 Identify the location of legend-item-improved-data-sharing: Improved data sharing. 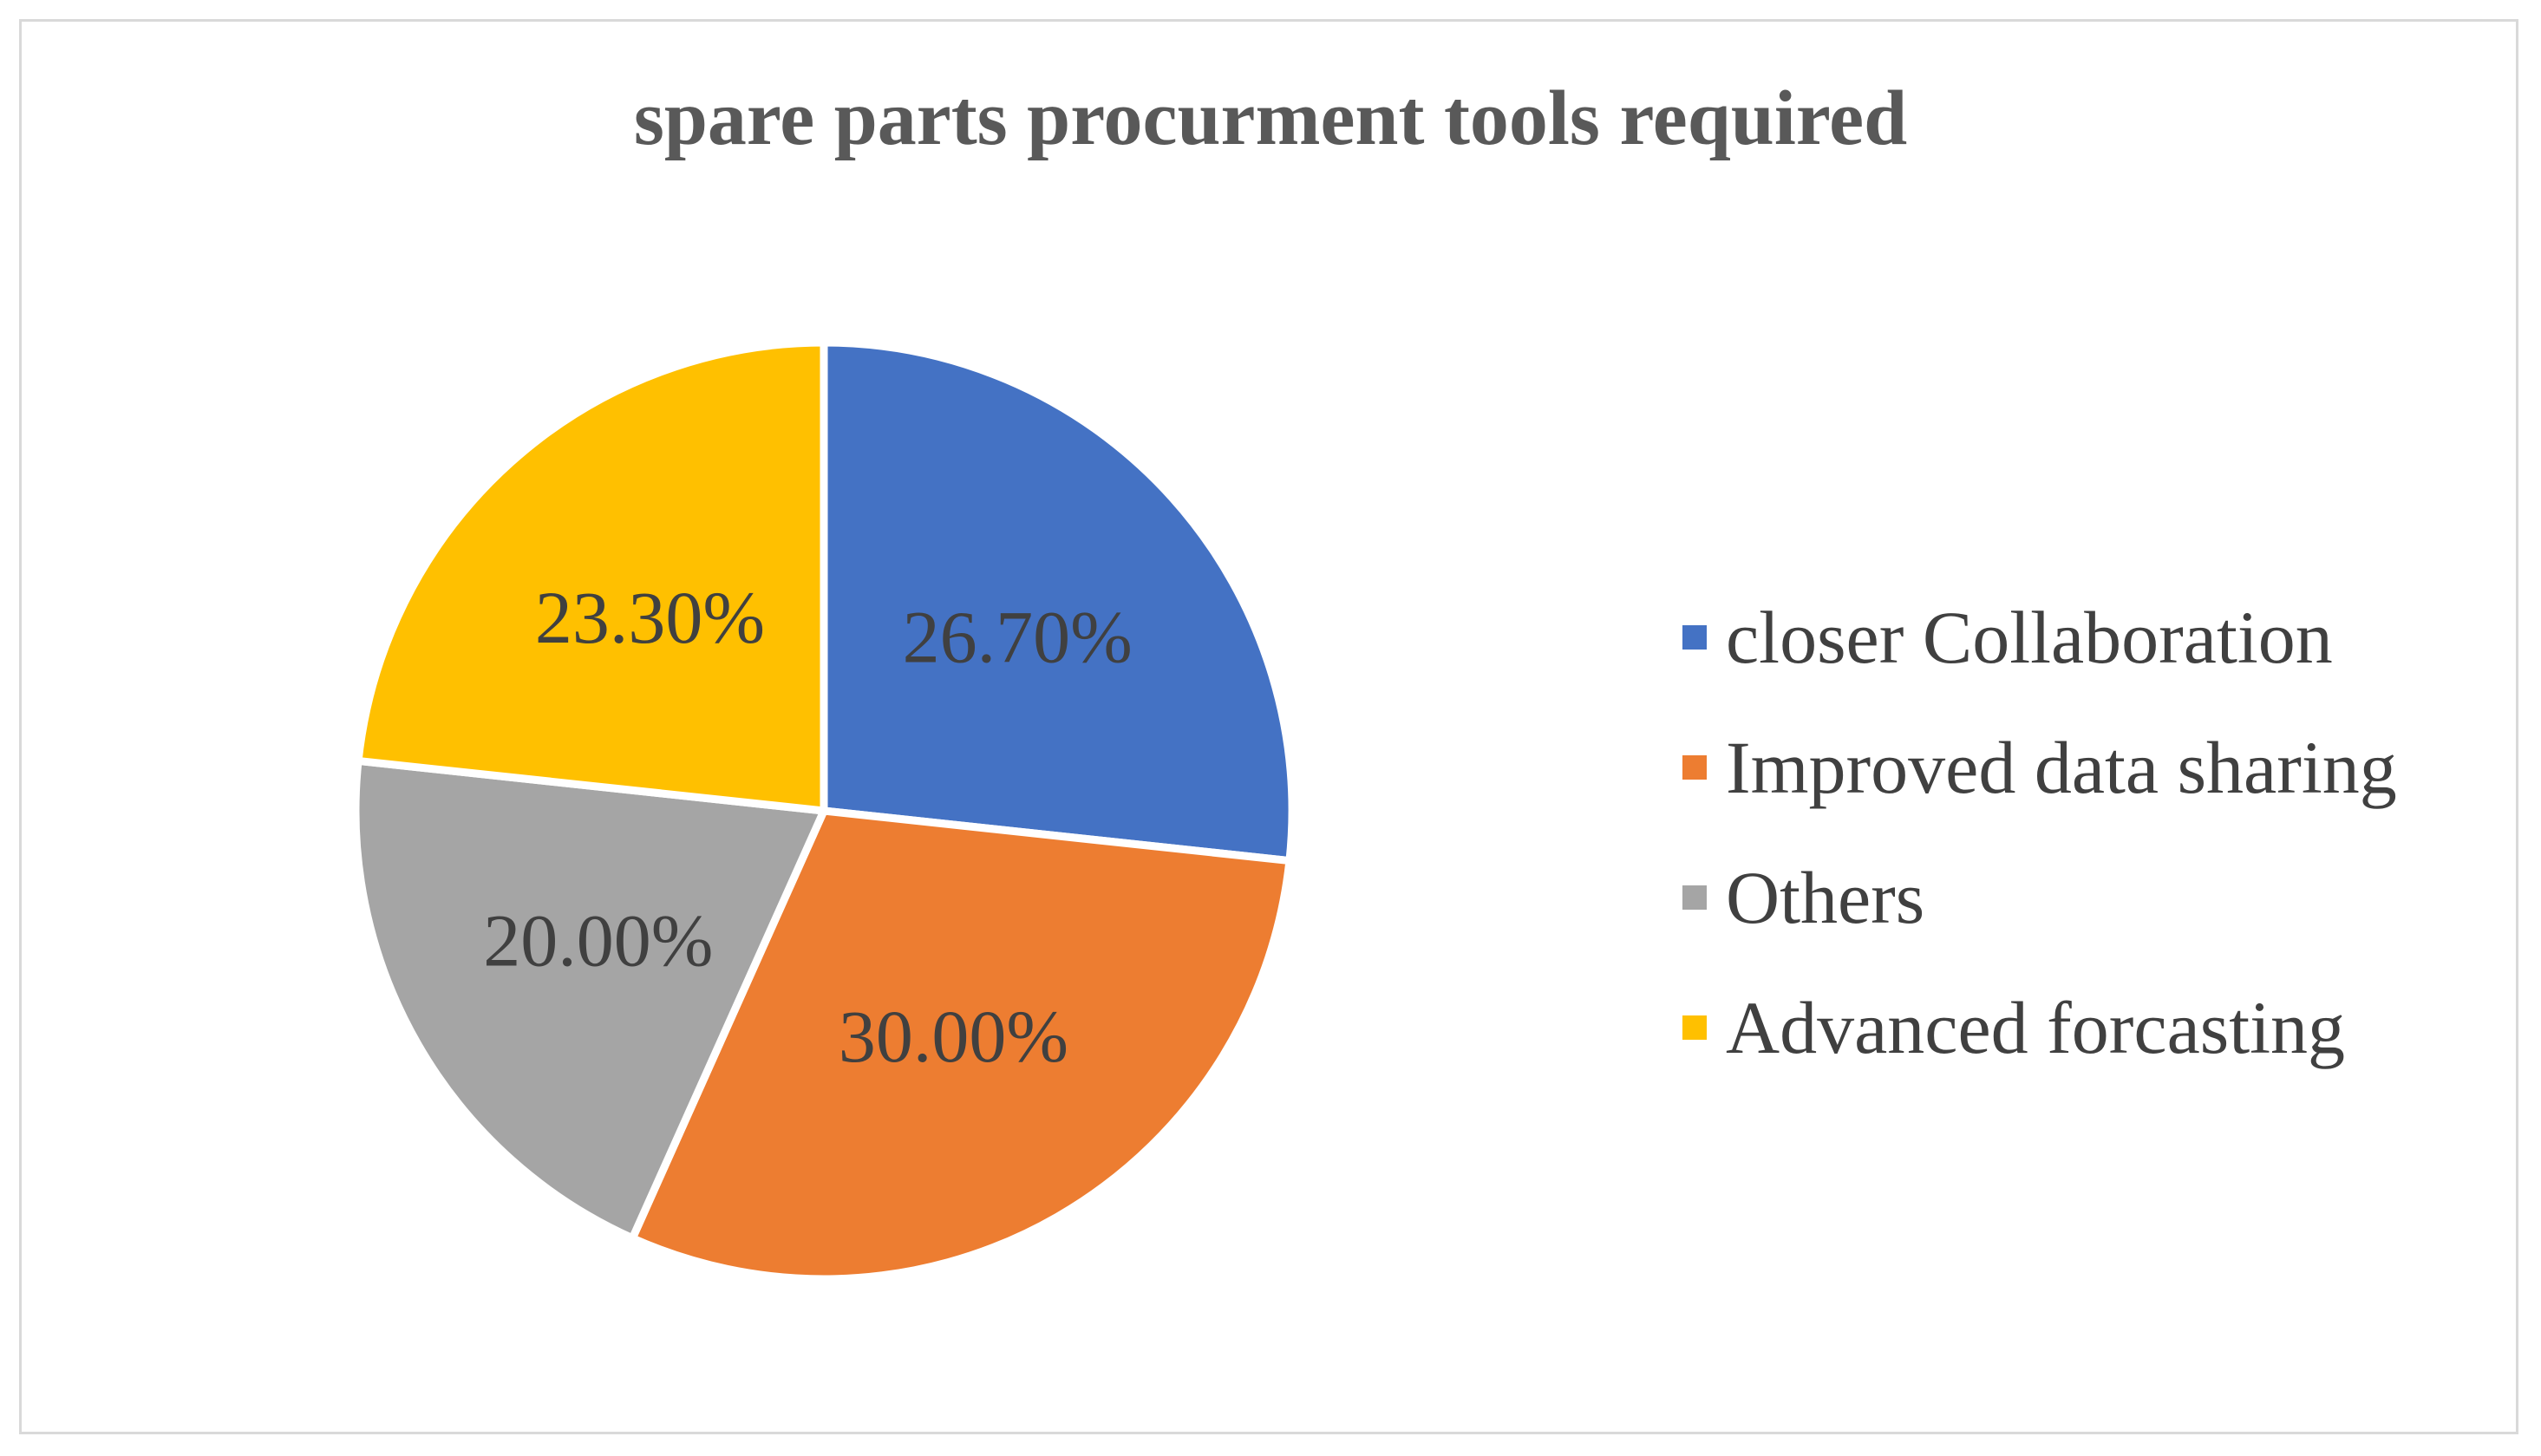
(2039, 767).